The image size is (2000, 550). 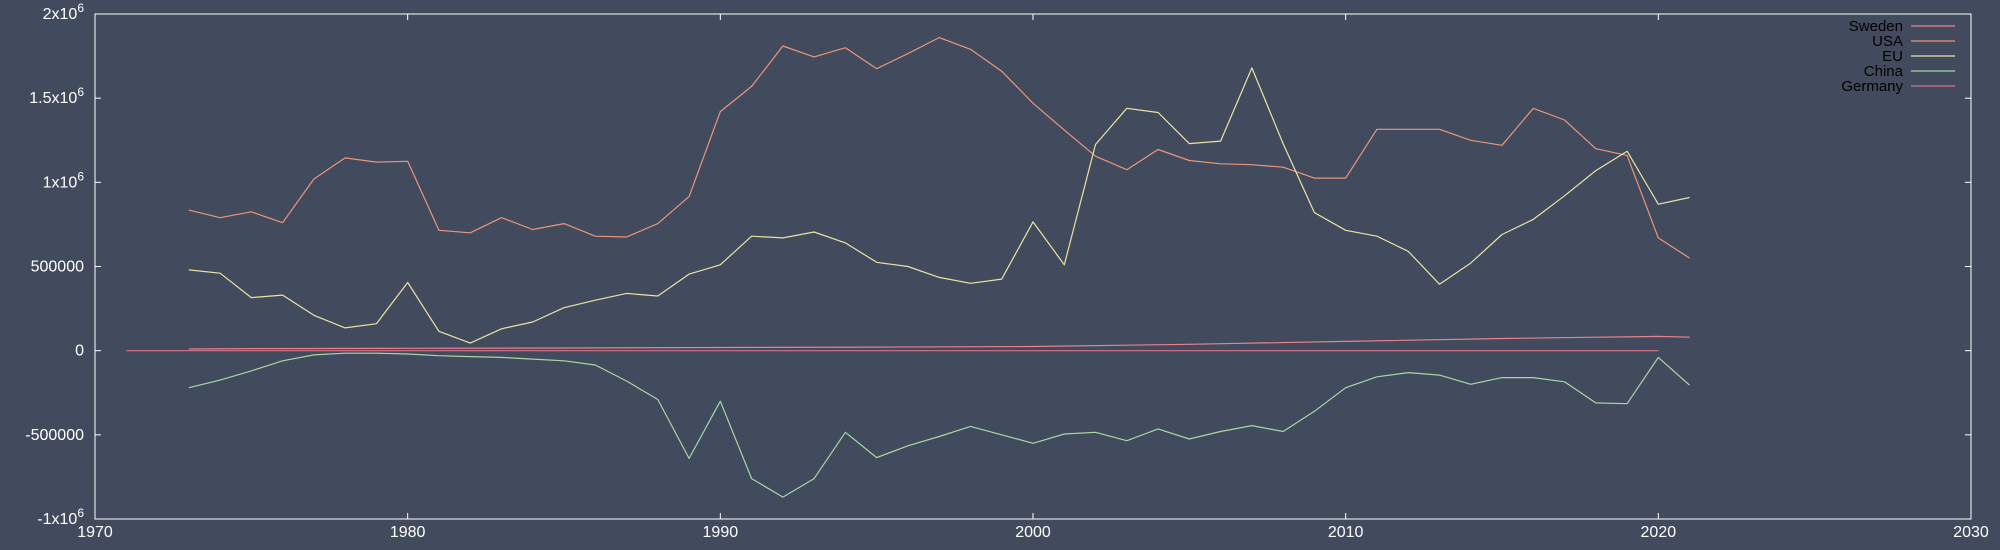 What do you see at coordinates (95, 532) in the screenshot?
I see `x-tick-label: 1970` at bounding box center [95, 532].